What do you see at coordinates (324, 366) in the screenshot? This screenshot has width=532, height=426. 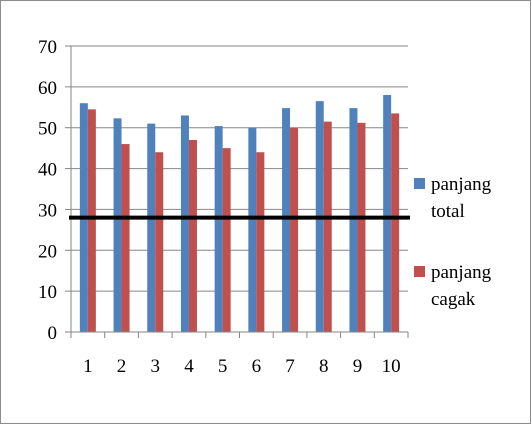 I see `x-tick-label: 8` at bounding box center [324, 366].